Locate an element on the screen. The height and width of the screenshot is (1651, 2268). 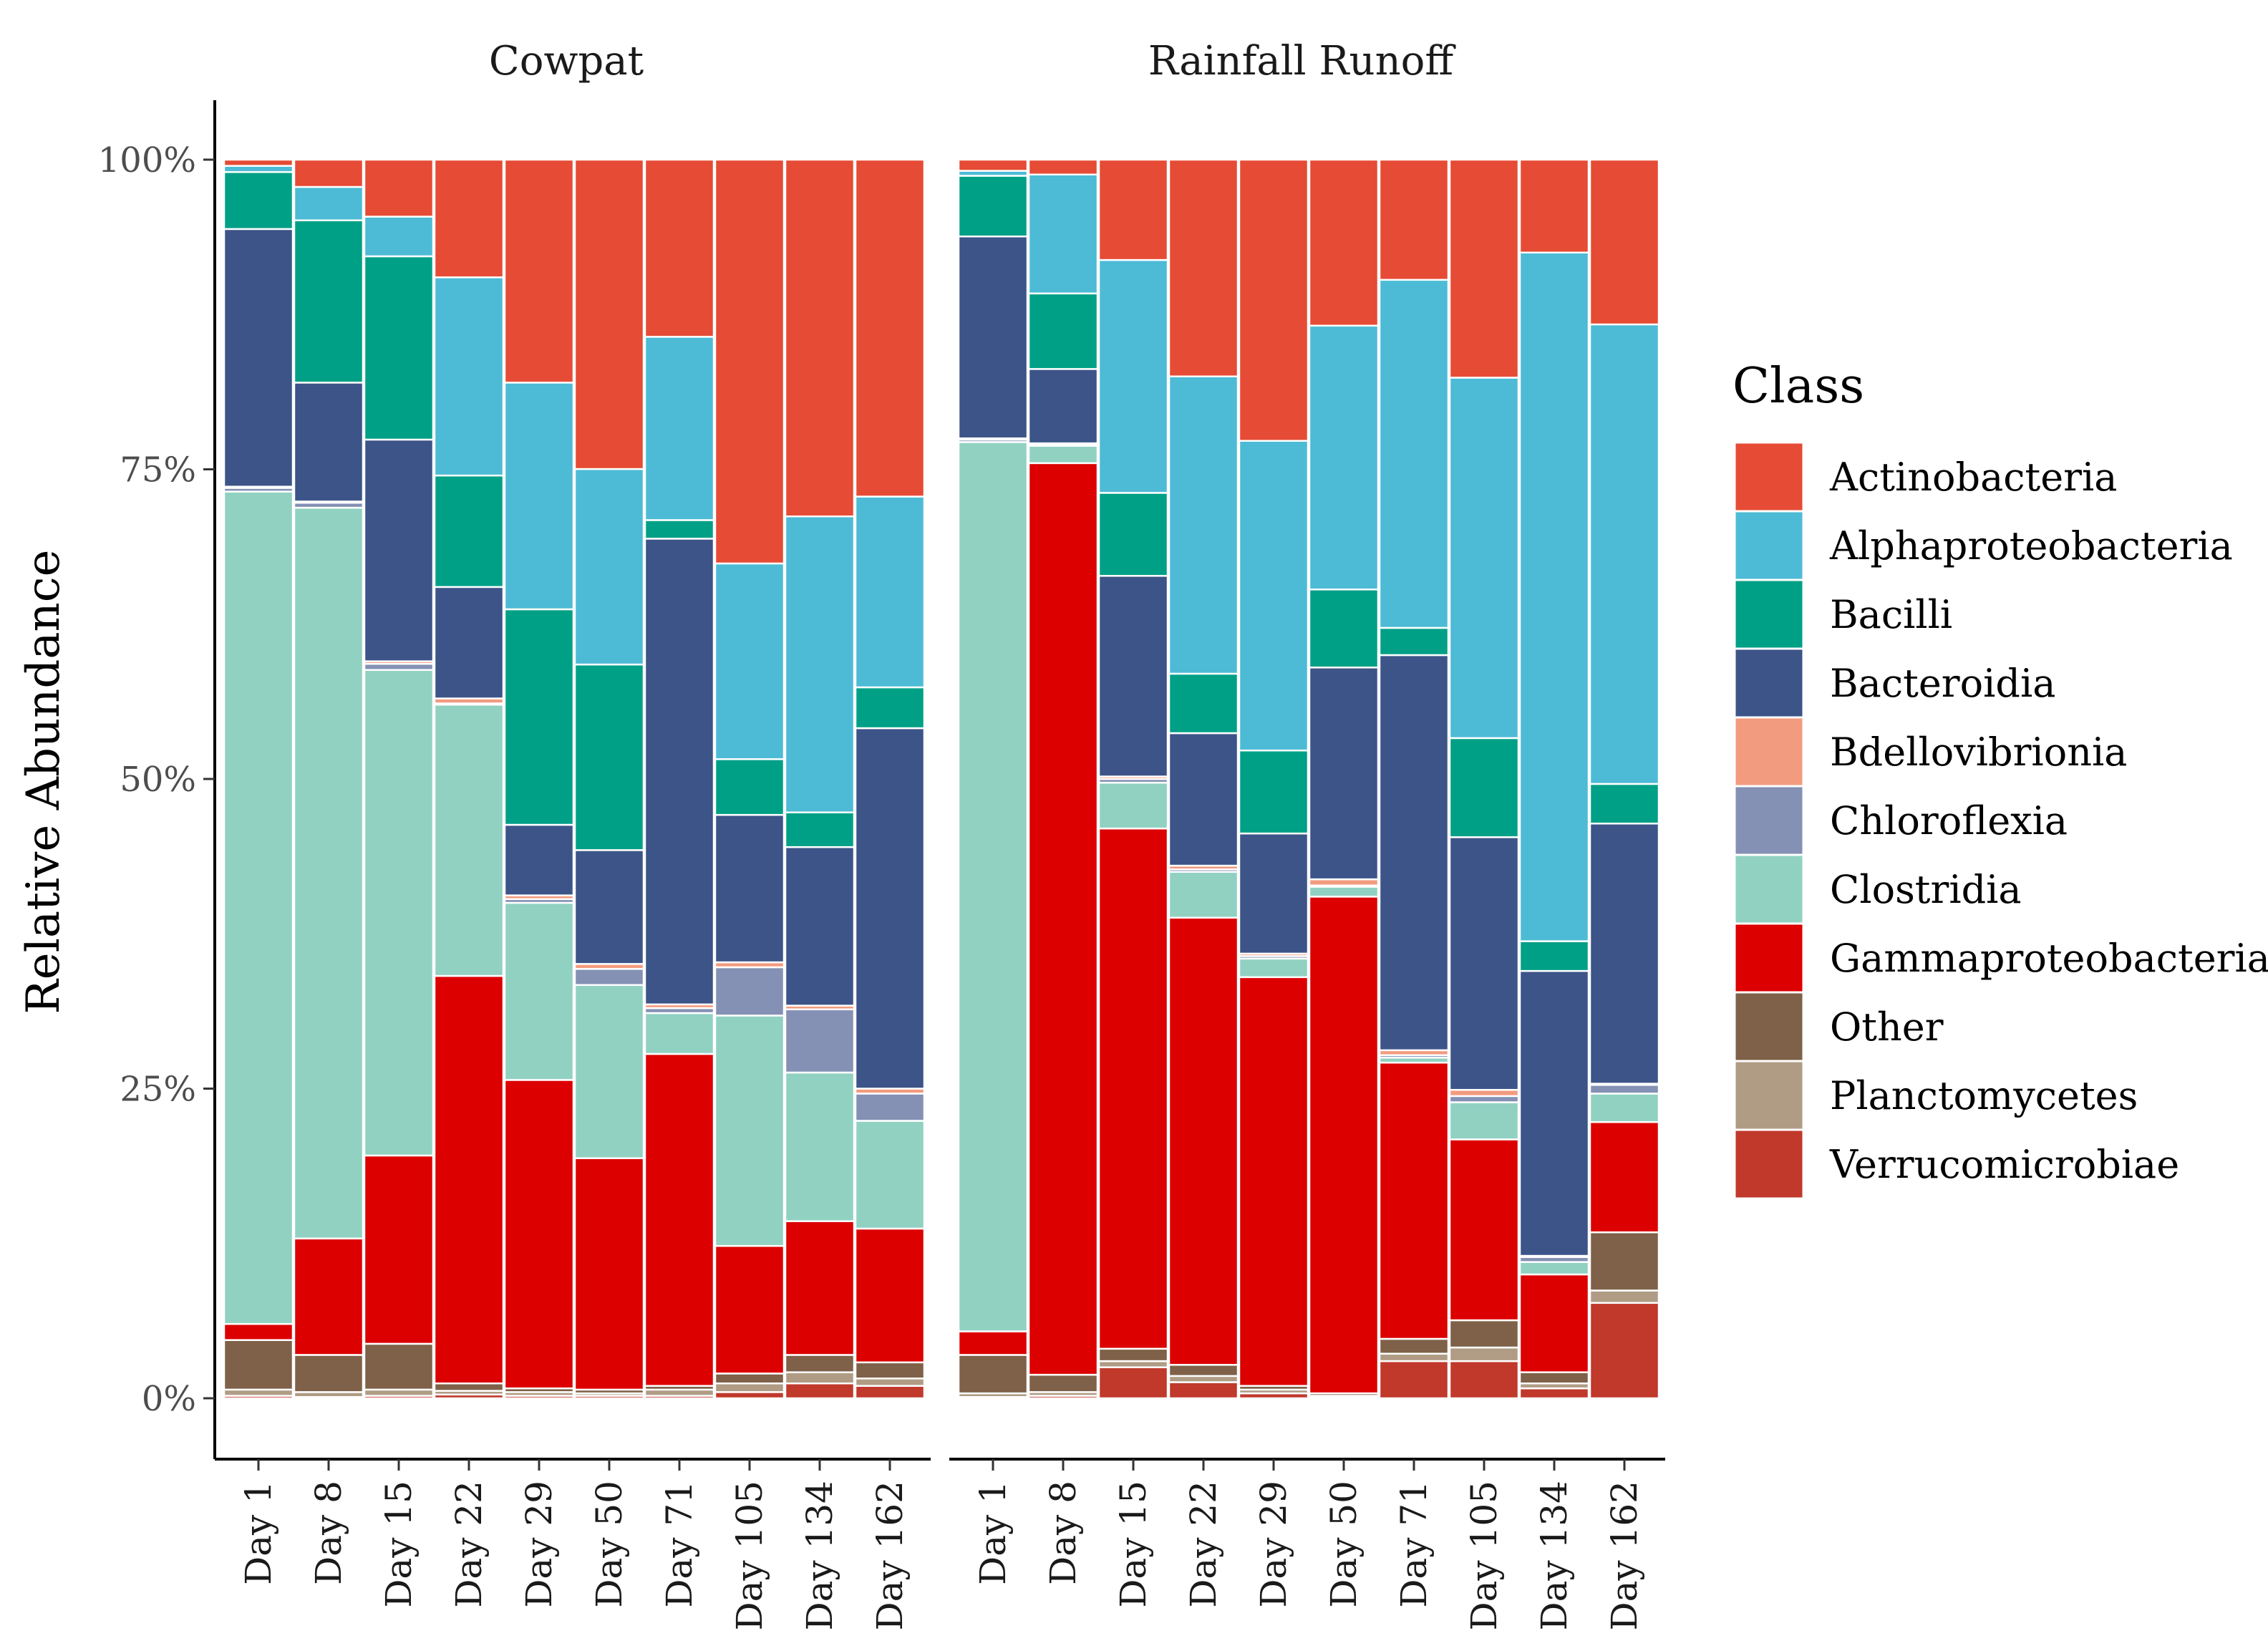
x-tick-label: Day 29 is located at coordinates (539, 1544).